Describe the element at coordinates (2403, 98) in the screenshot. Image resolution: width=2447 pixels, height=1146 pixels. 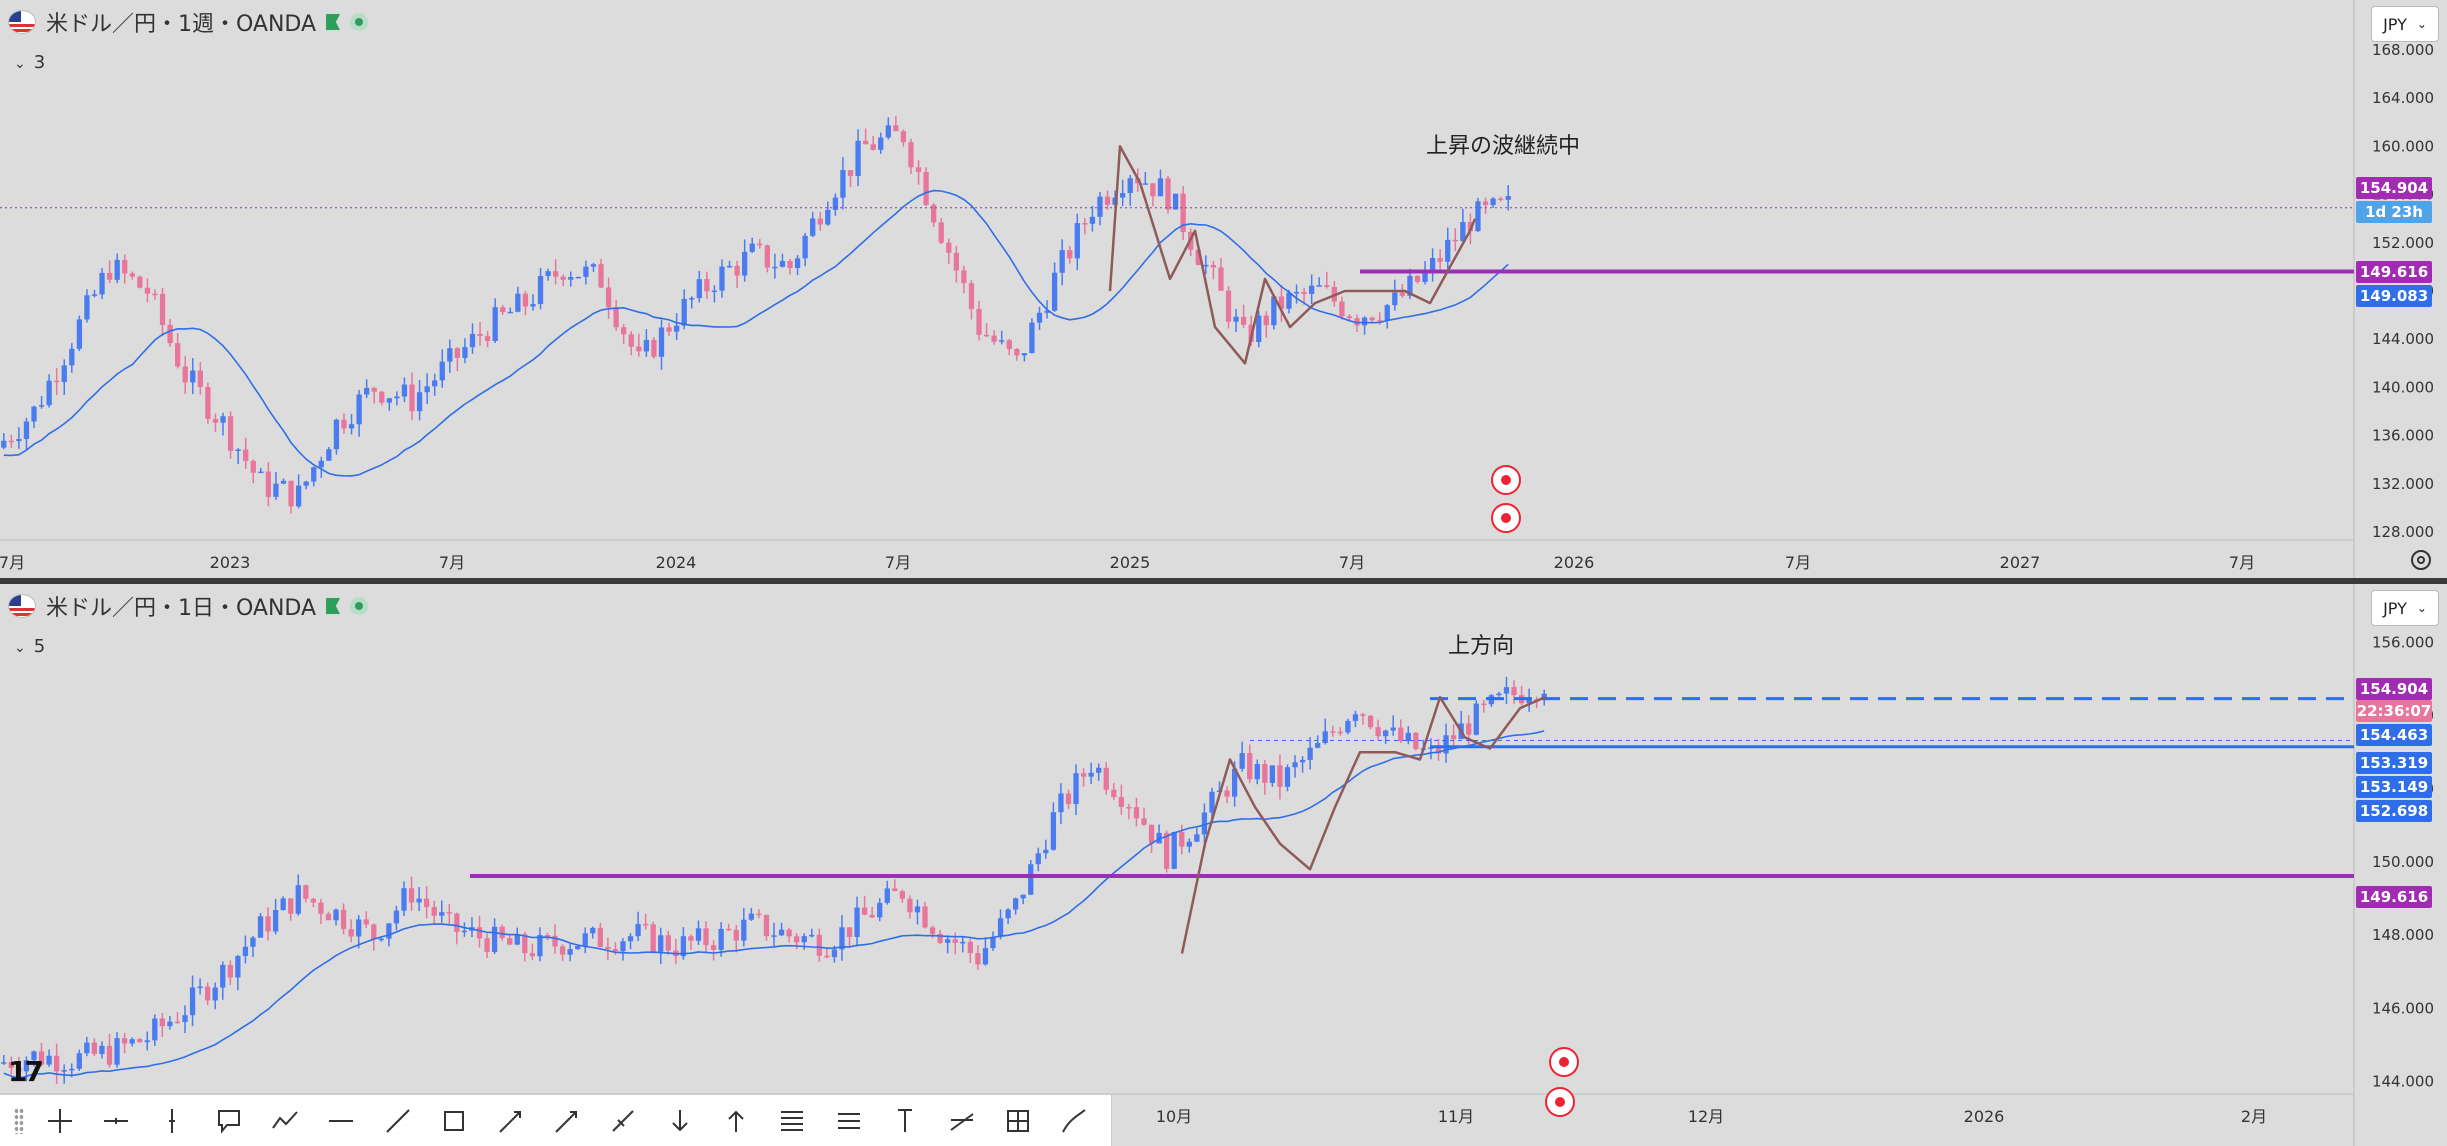
I see `price-tick-label: 164.000` at that location.